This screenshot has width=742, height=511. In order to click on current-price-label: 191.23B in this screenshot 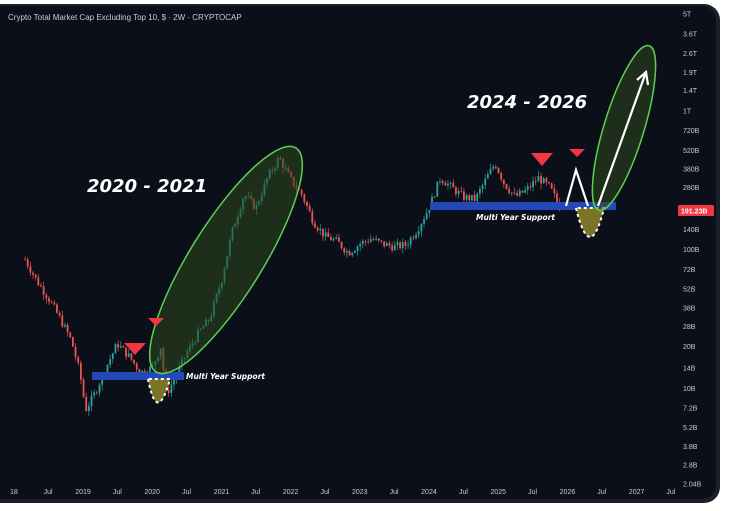, I will do `click(694, 212)`.